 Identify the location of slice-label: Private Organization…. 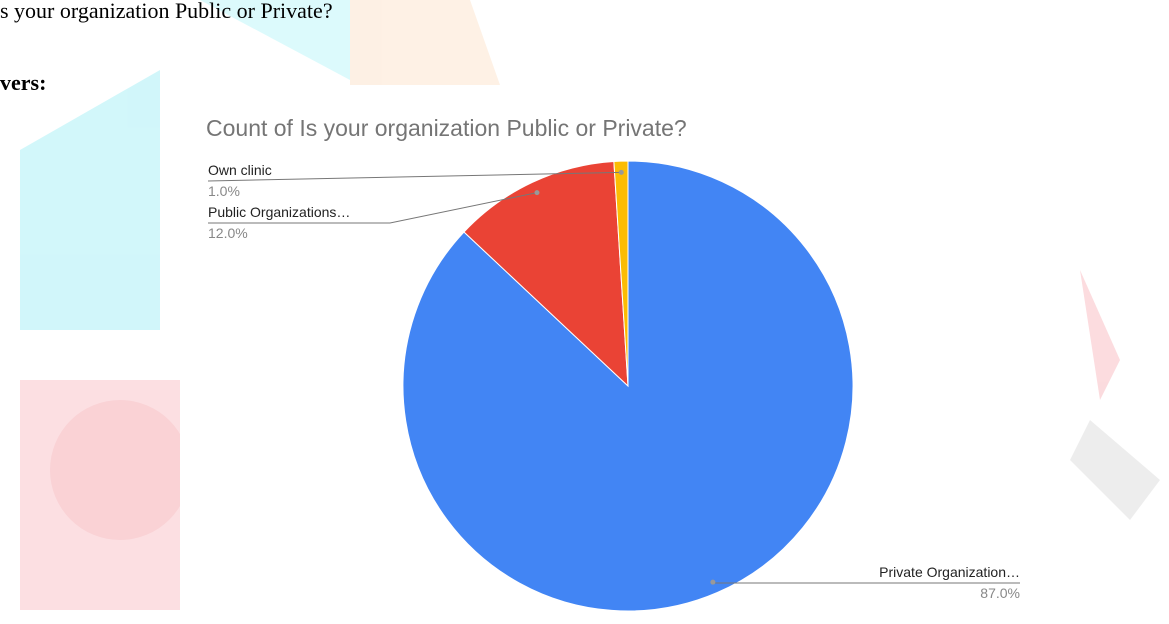
(949, 572).